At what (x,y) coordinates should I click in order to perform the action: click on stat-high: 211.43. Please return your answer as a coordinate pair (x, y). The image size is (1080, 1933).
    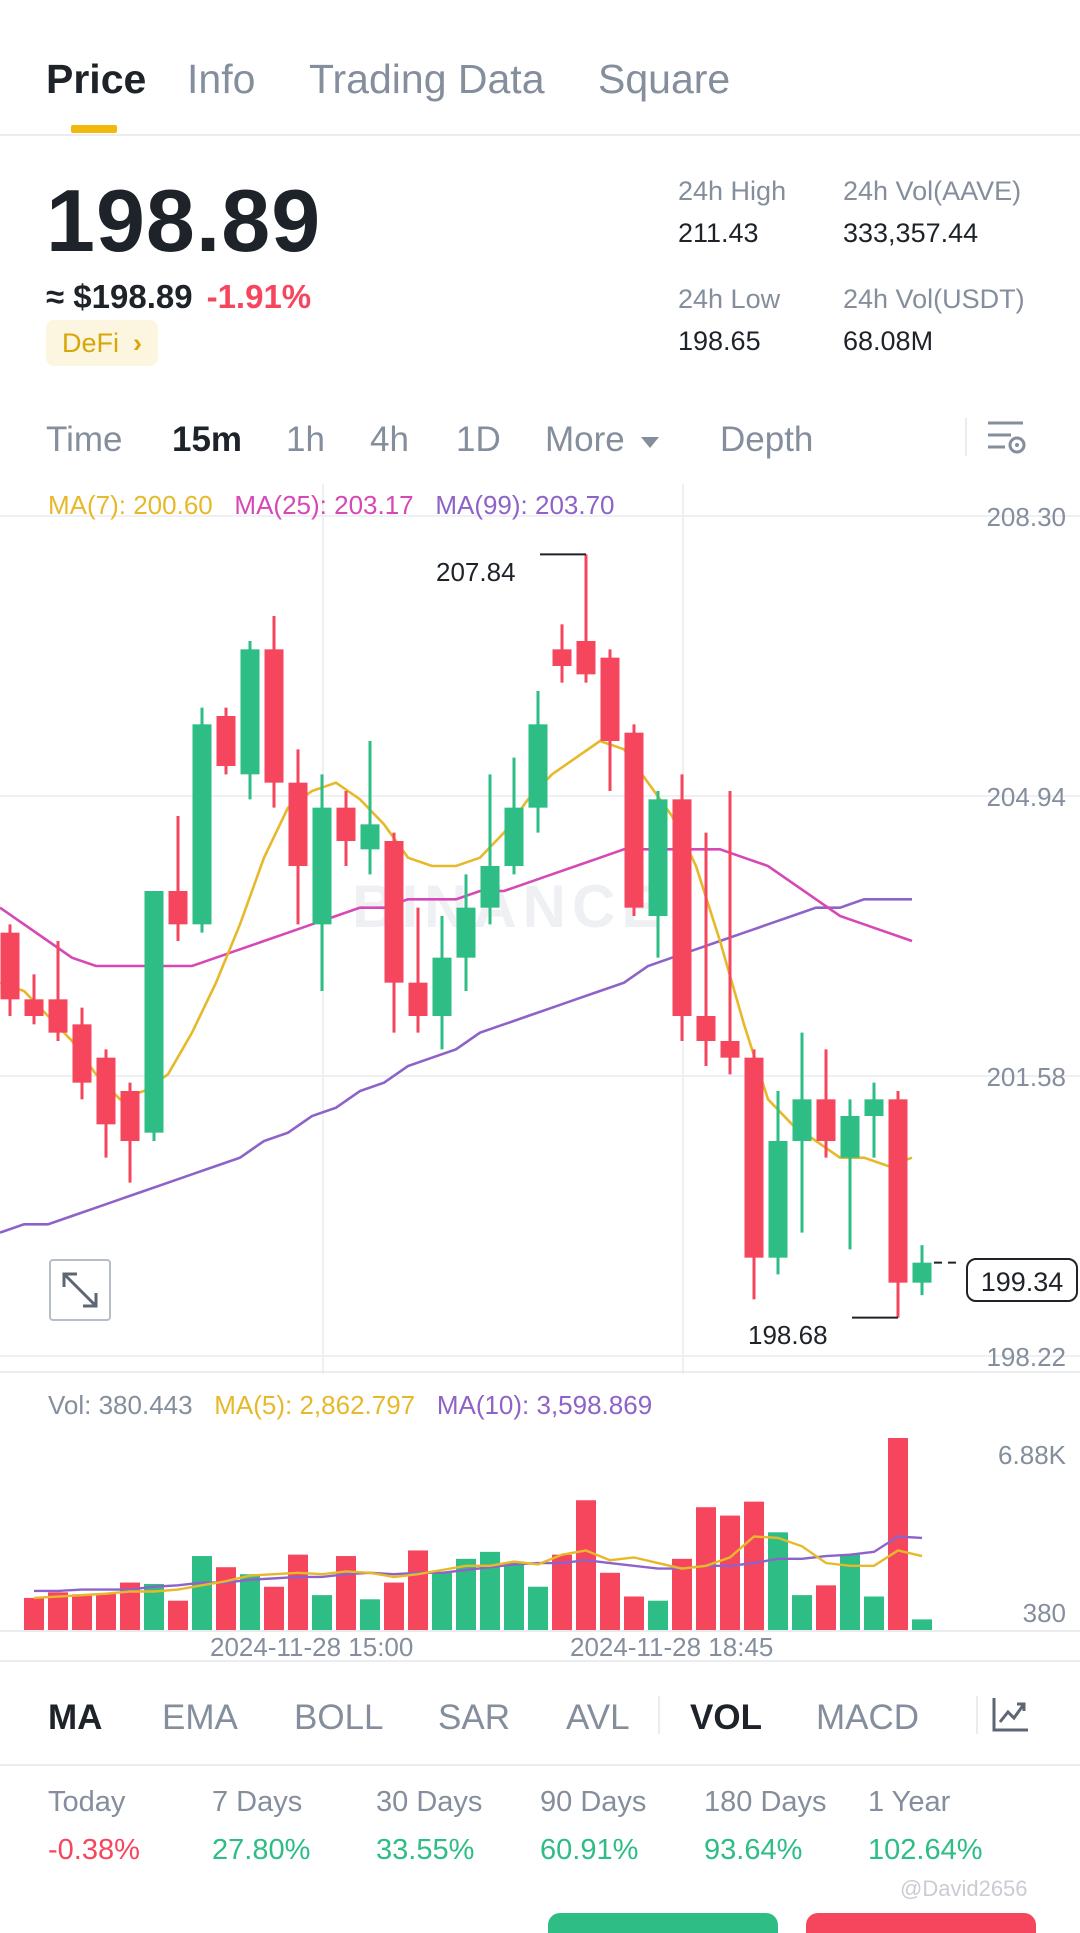
    Looking at the image, I should click on (718, 233).